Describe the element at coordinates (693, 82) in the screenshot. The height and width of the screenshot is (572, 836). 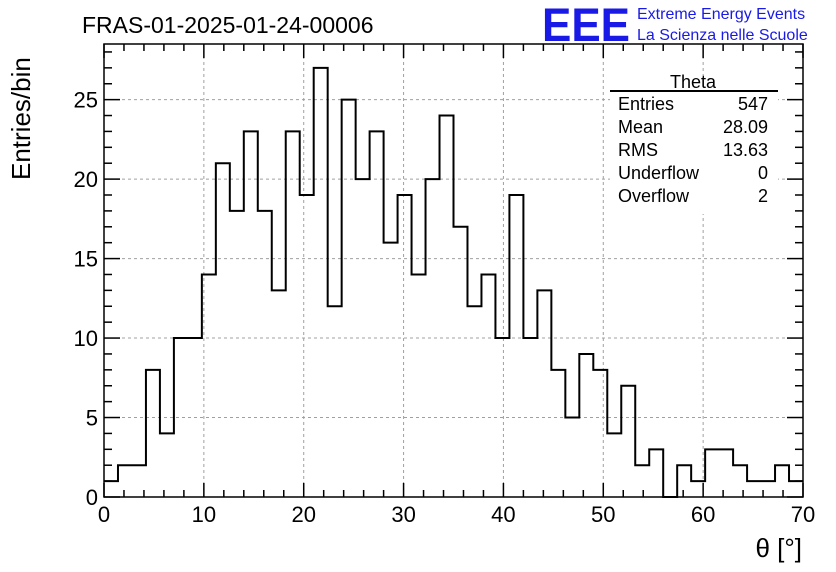
I see `stats-box-title: Theta` at that location.